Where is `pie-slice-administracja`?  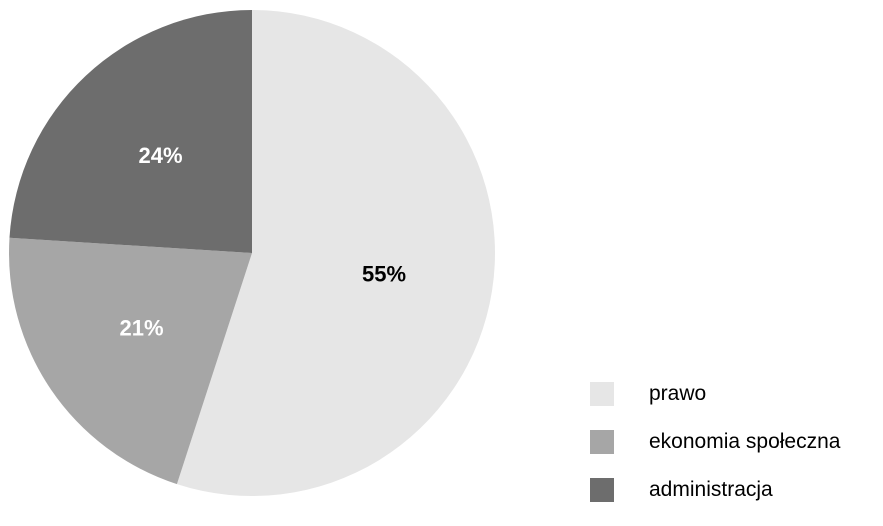 pie-slice-administracja is located at coordinates (131, 131).